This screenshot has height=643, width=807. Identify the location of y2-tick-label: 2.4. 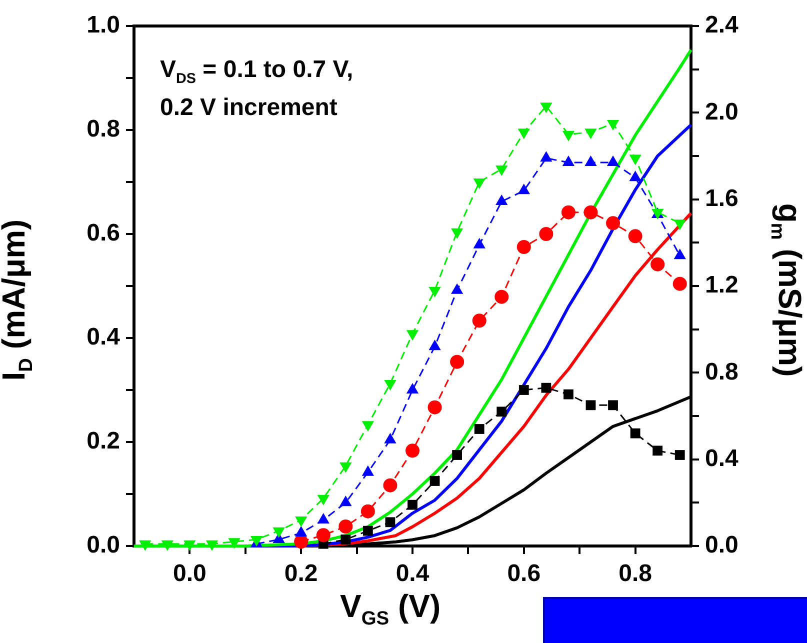
(722, 25).